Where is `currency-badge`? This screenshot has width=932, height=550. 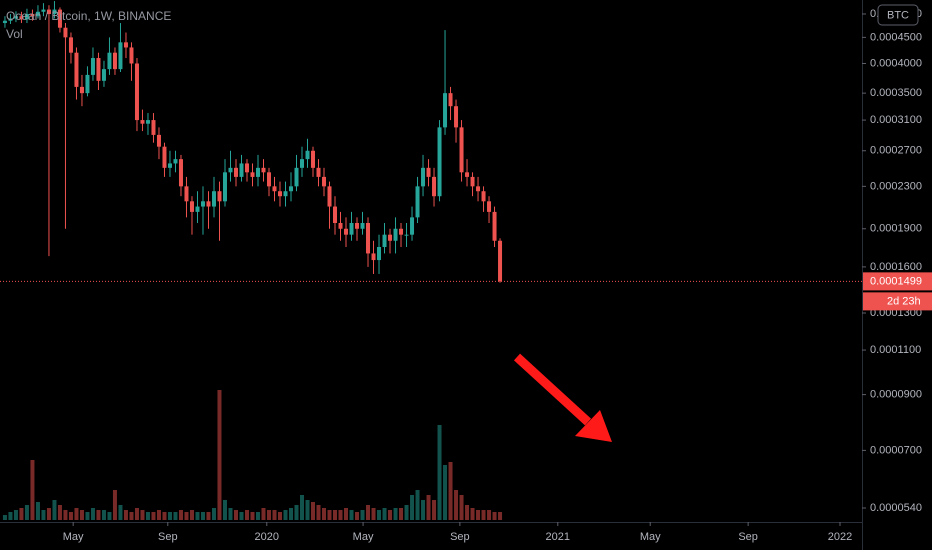 currency-badge is located at coordinates (898, 15).